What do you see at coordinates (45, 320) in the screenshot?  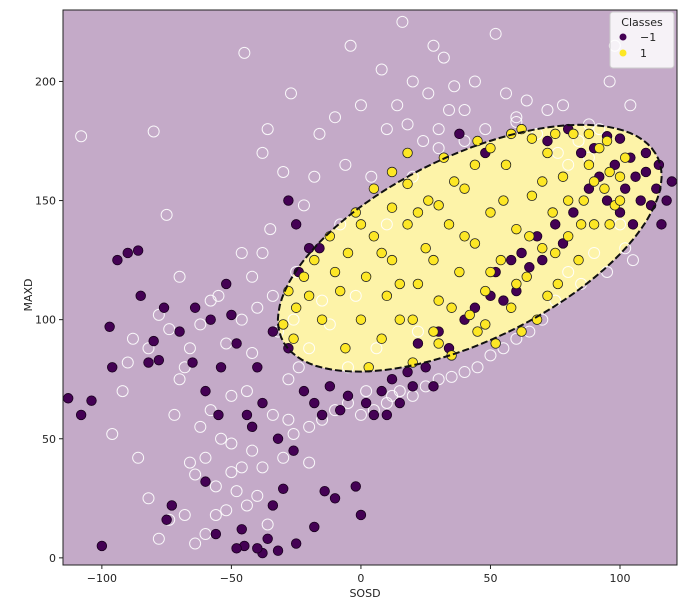 I see `y-tick-label: 100` at bounding box center [45, 320].